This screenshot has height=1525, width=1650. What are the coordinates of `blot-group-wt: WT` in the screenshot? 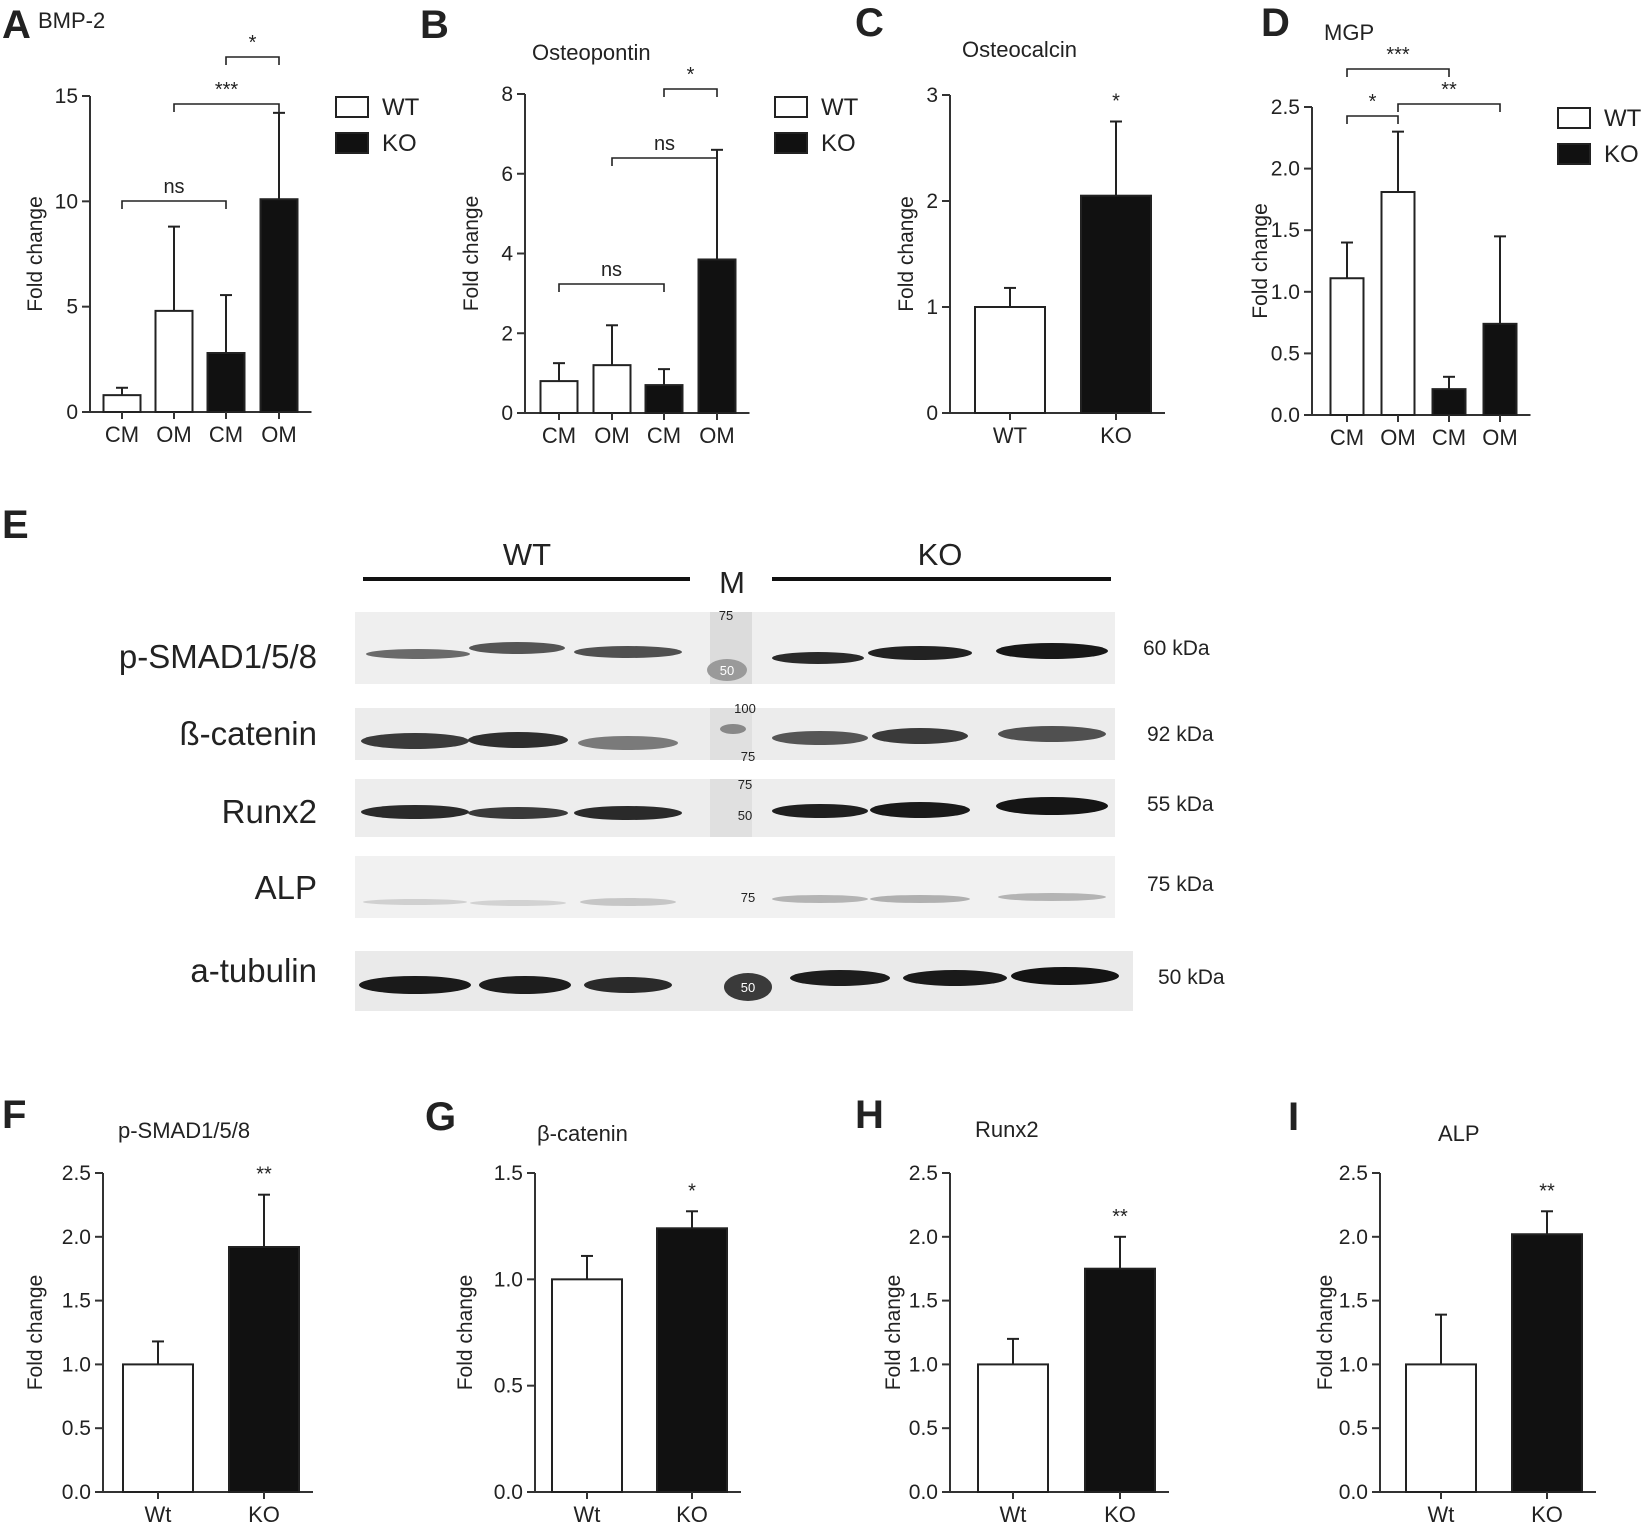 It's located at (527, 554).